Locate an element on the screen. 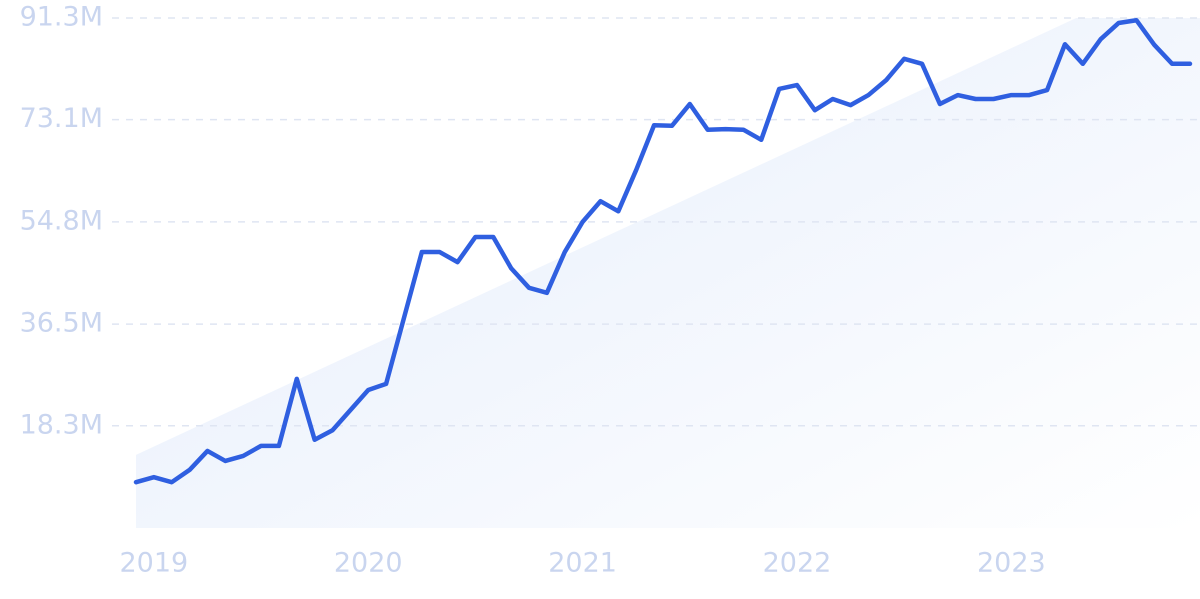 The width and height of the screenshot is (1200, 599). y-tick-label: 36.5M is located at coordinates (61, 323).